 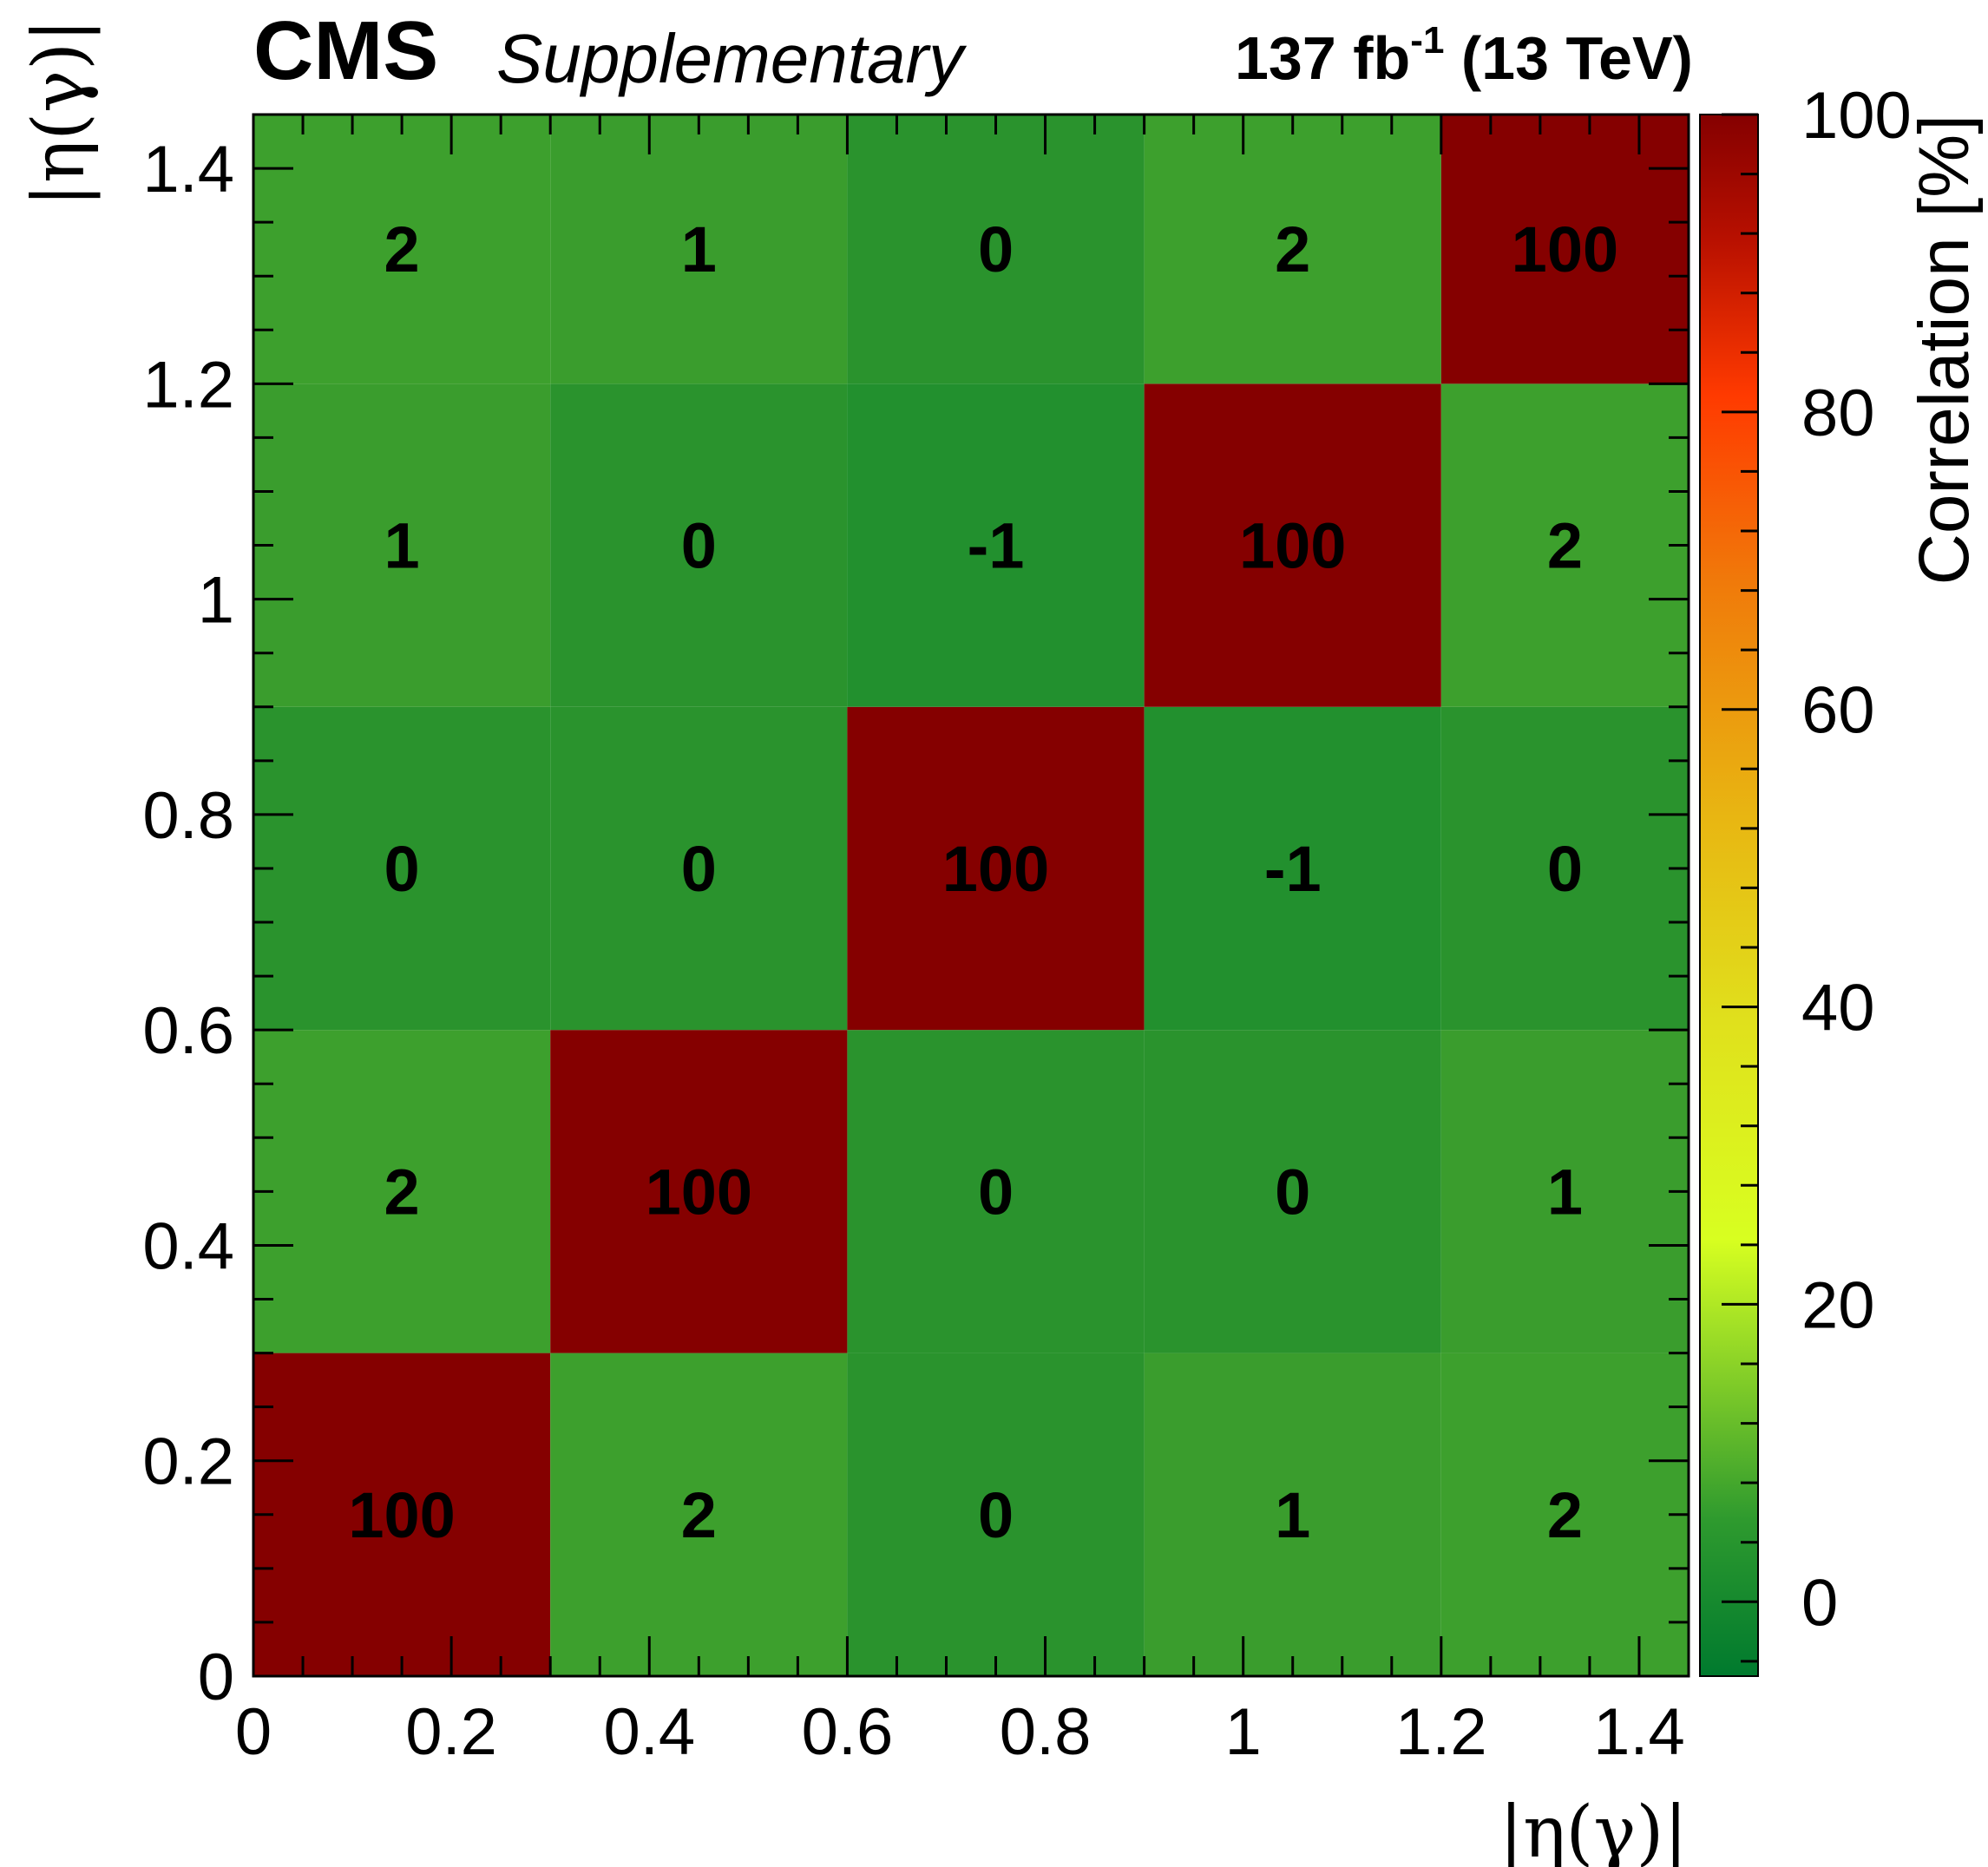 What do you see at coordinates (1838, 1305) in the screenshot?
I see `colorbar-tick-label: 20` at bounding box center [1838, 1305].